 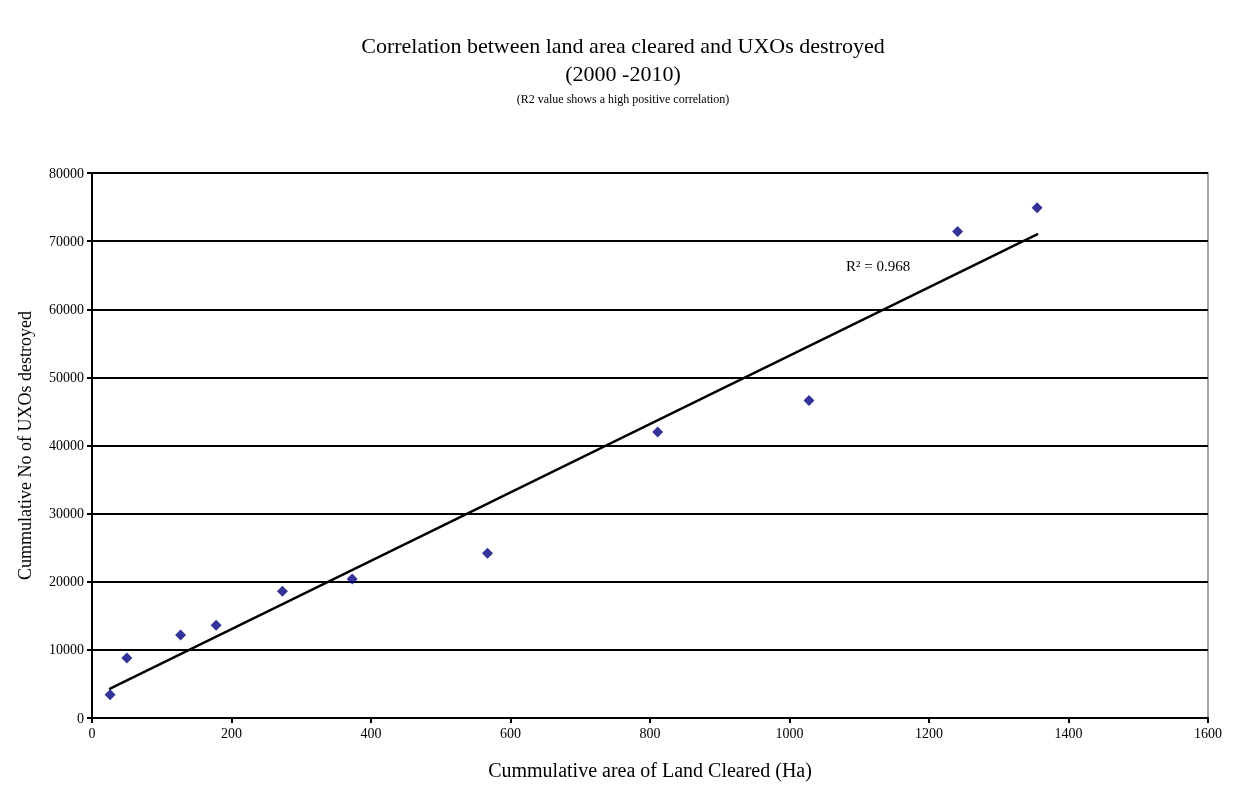 What do you see at coordinates (66, 309) in the screenshot?
I see `y-tick-label: 60000` at bounding box center [66, 309].